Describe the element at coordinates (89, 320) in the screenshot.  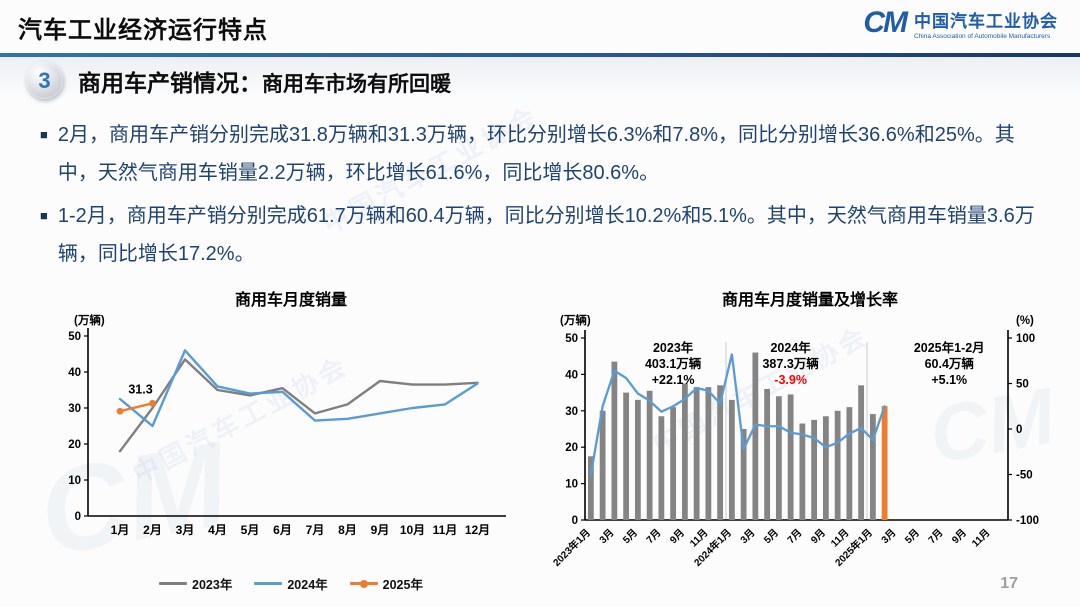
I see `y-axis-unit-label: (万辆)` at that location.